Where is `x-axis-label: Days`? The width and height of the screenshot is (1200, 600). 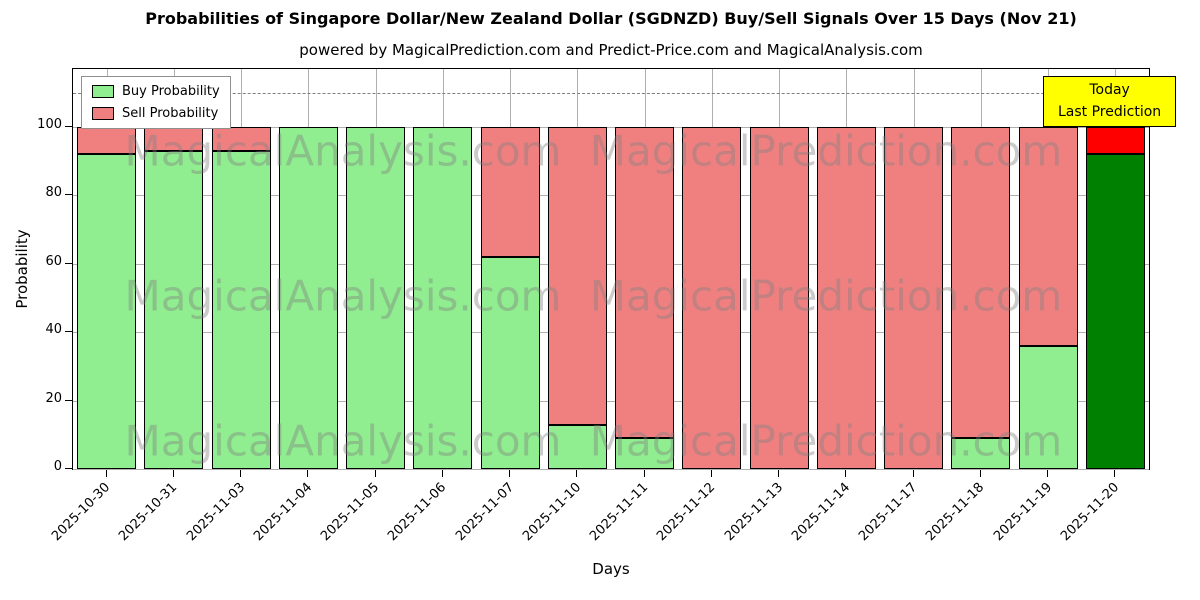 x-axis-label: Days is located at coordinates (611, 569).